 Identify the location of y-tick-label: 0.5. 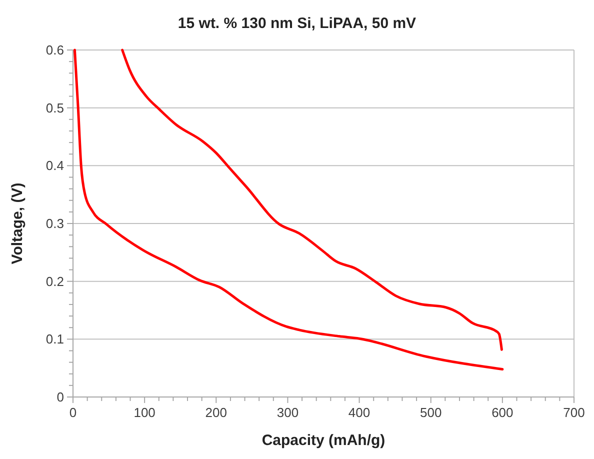
(55, 108).